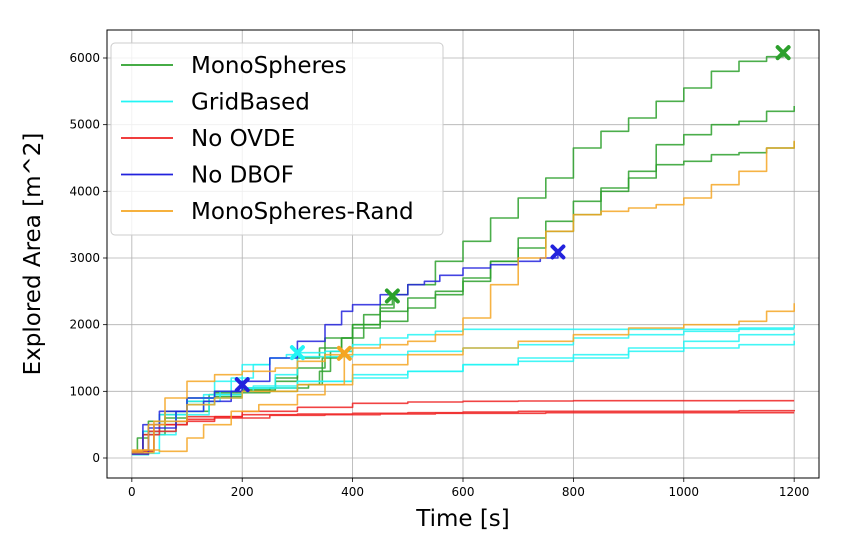  I want to click on y-tick-label: 3000, so click(84, 258).